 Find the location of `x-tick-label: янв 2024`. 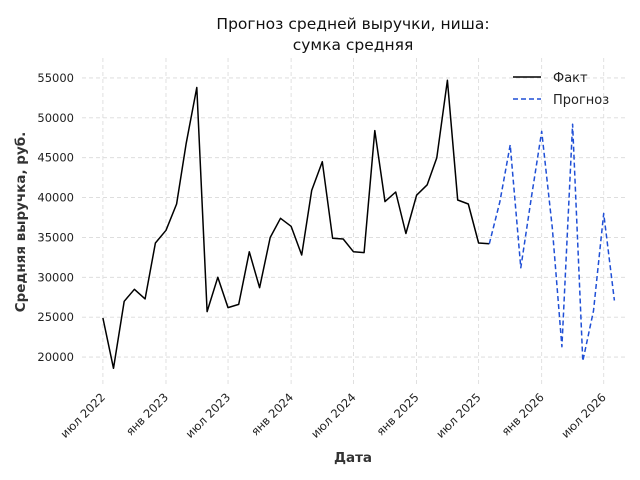

x-tick-label: янв 2024 is located at coordinates (272, 414).